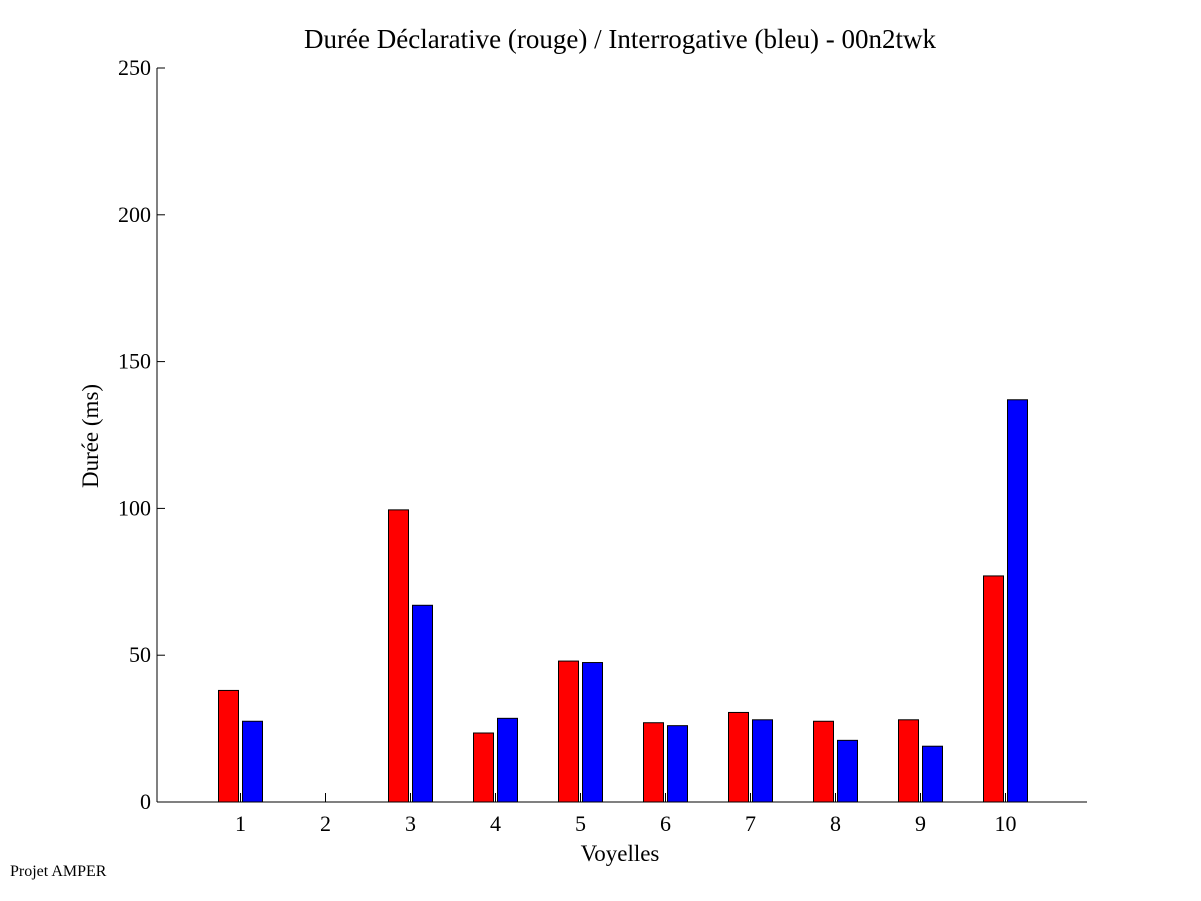 The height and width of the screenshot is (901, 1201). What do you see at coordinates (410, 823) in the screenshot?
I see `x-tick-label: 3` at bounding box center [410, 823].